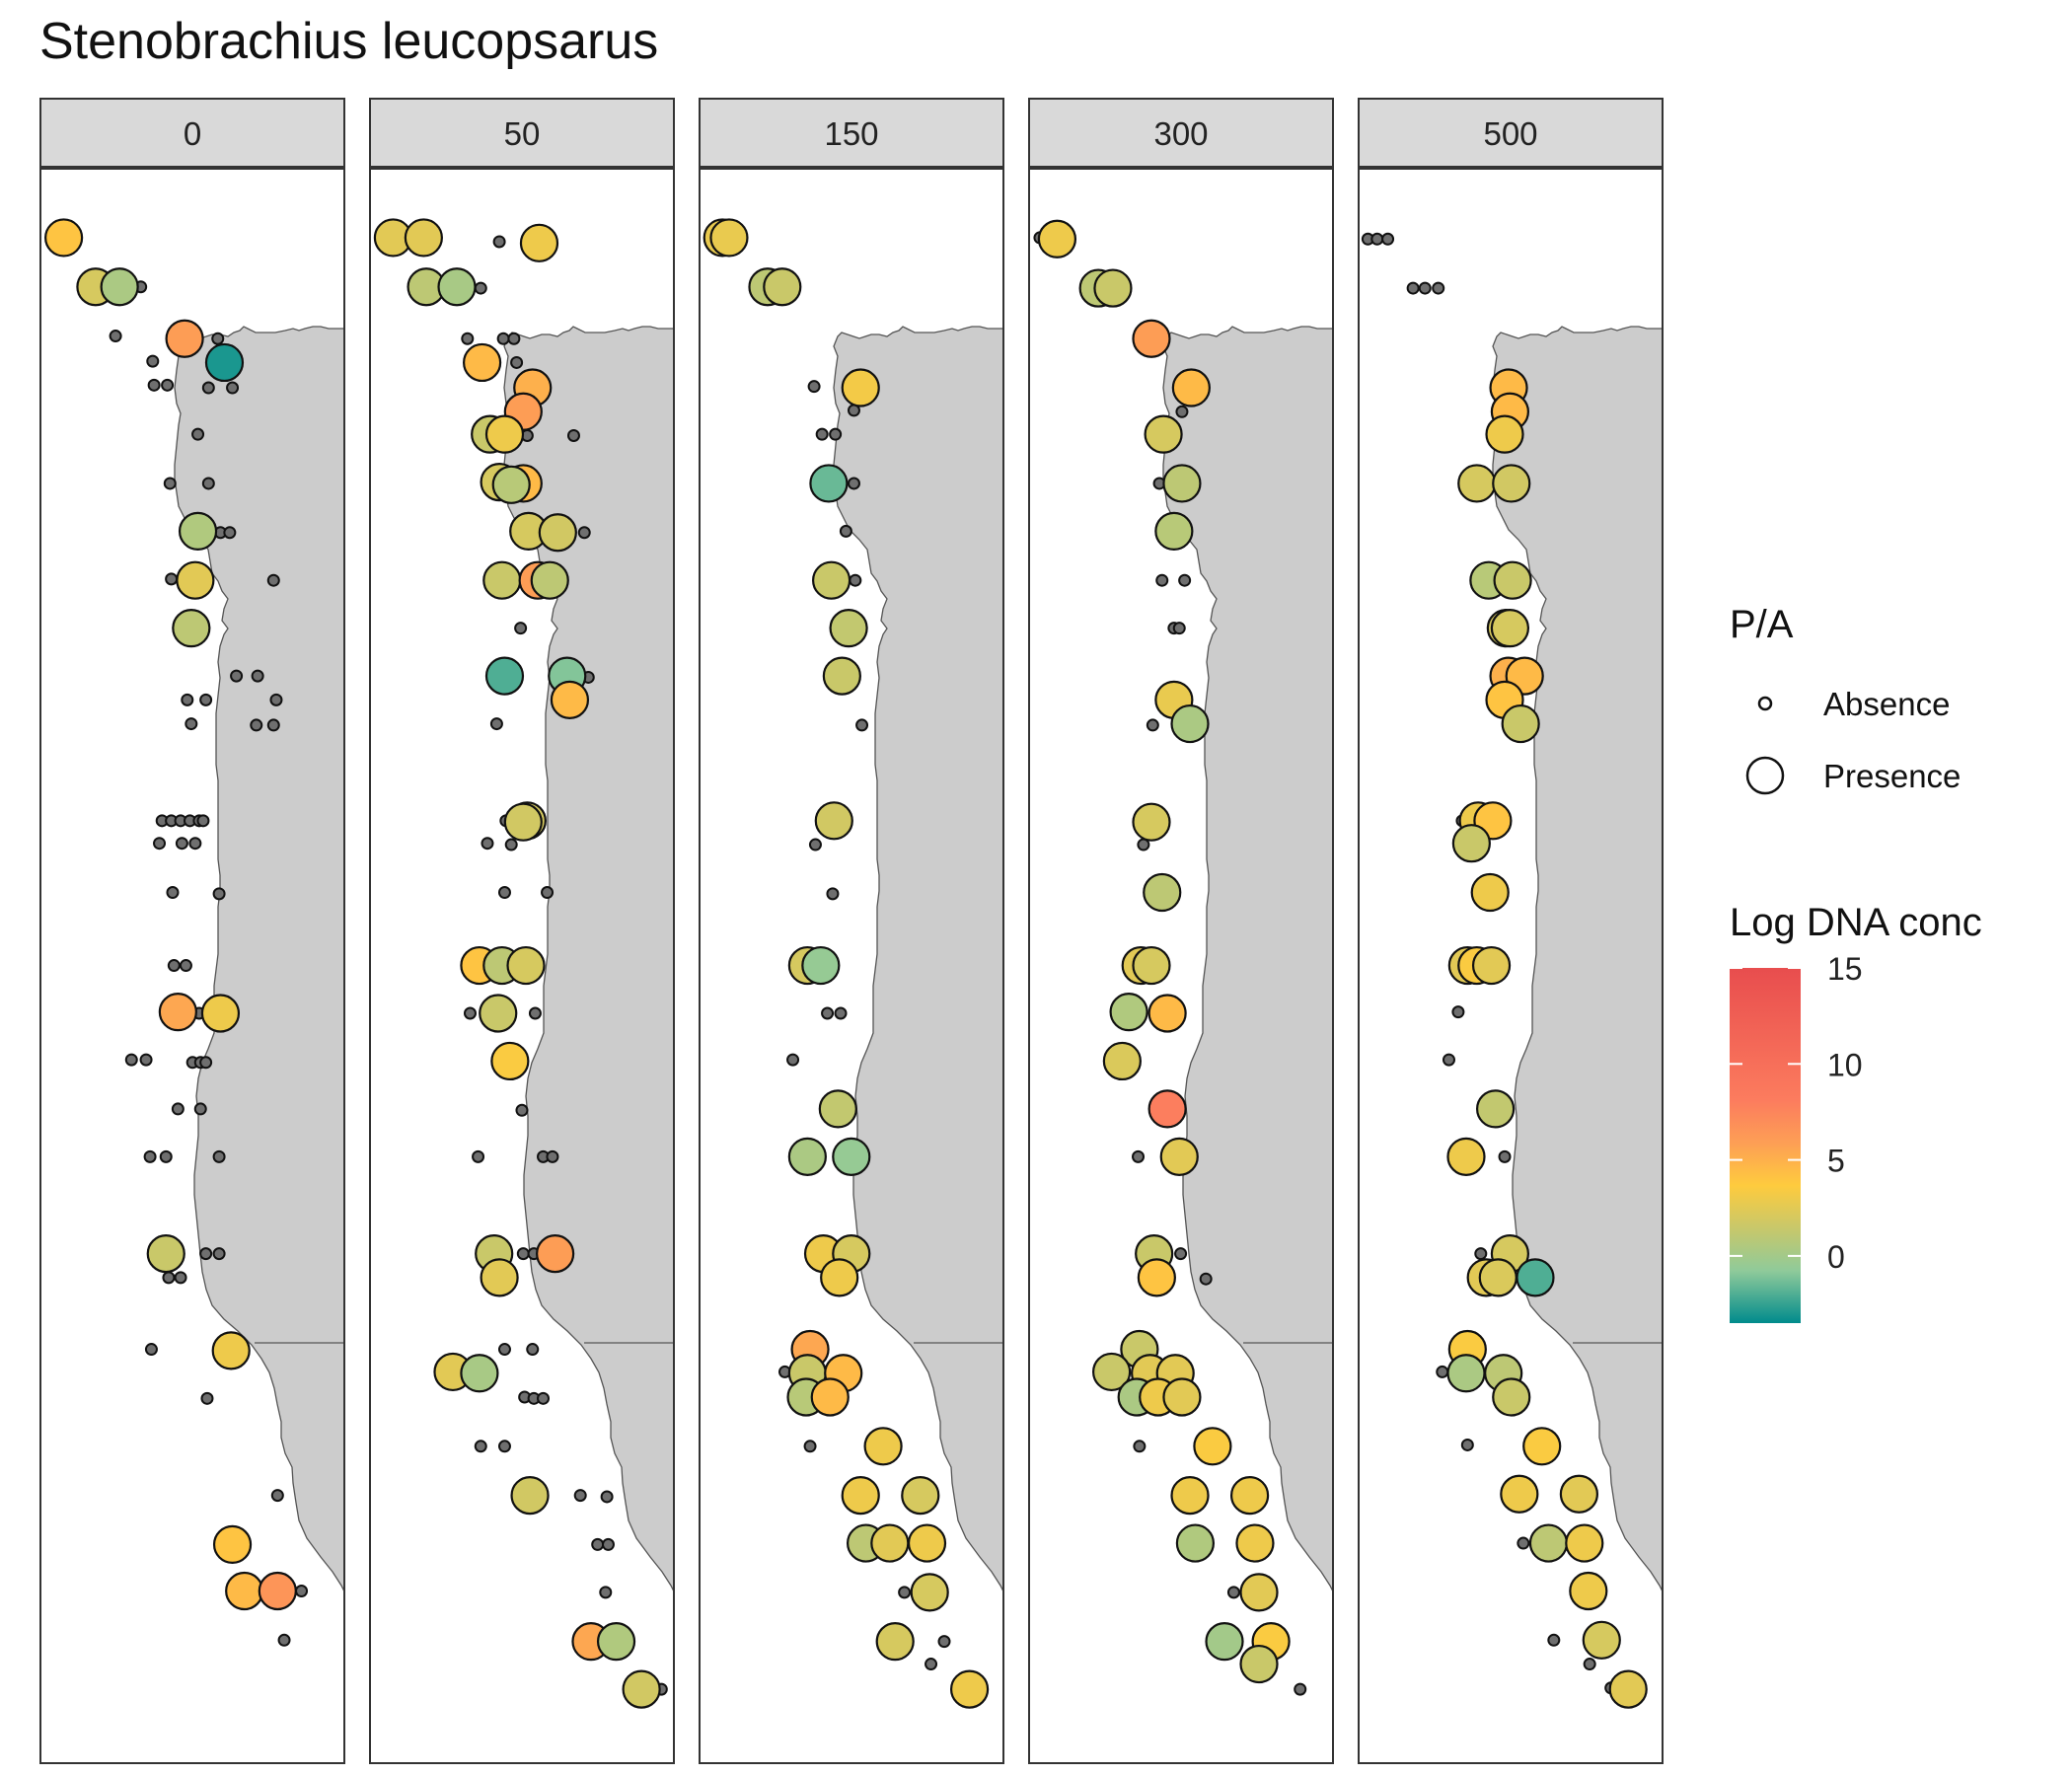  What do you see at coordinates (1856, 923) in the screenshot?
I see `legend-color-title: Log DNA conc` at bounding box center [1856, 923].